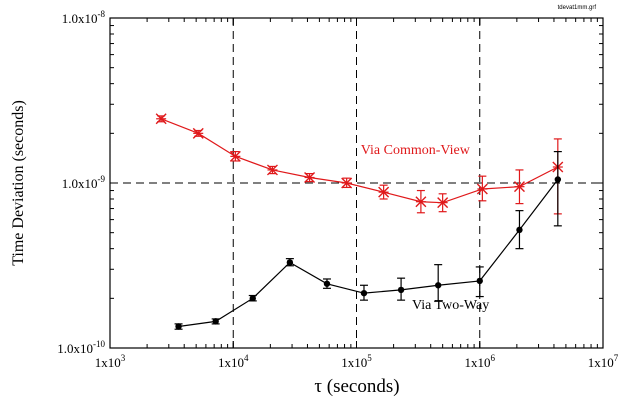 The height and width of the screenshot is (402, 629). What do you see at coordinates (81, 347) in the screenshot?
I see `y-tick-label: 1.0x10⁻¹⁰` at bounding box center [81, 347].